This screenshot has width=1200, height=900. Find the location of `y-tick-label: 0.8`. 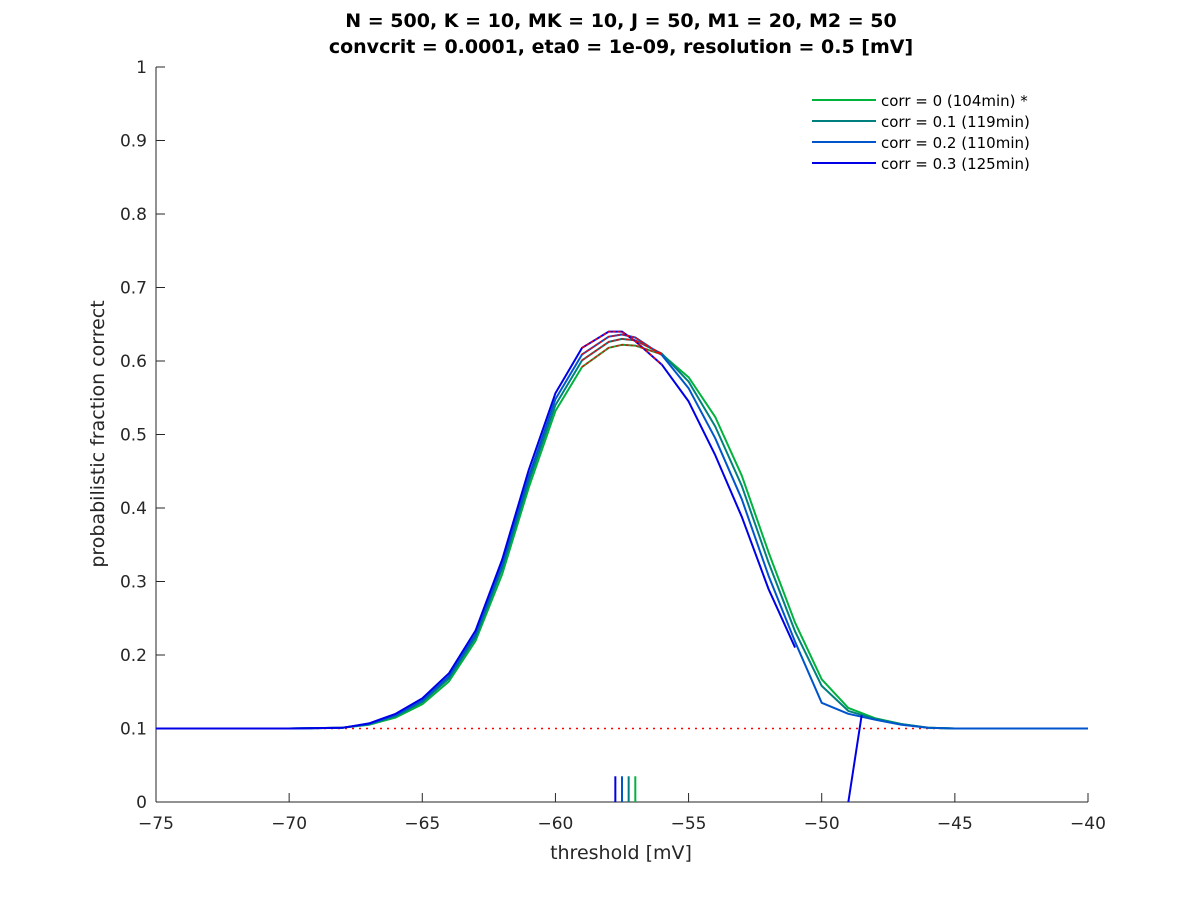

y-tick-label: 0.8 is located at coordinates (133, 215).